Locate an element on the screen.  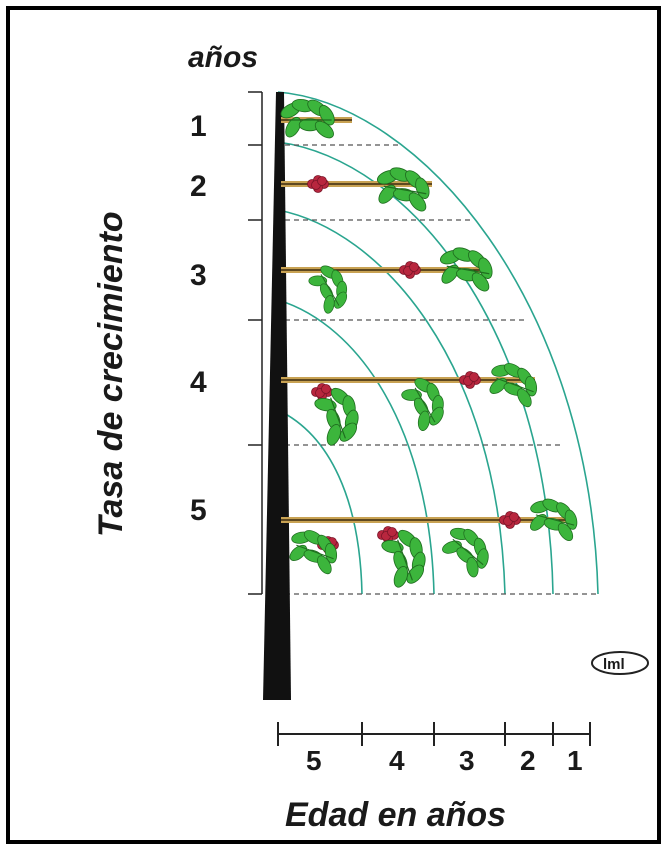
fruit-clusters is located at coordinates (414, 364).